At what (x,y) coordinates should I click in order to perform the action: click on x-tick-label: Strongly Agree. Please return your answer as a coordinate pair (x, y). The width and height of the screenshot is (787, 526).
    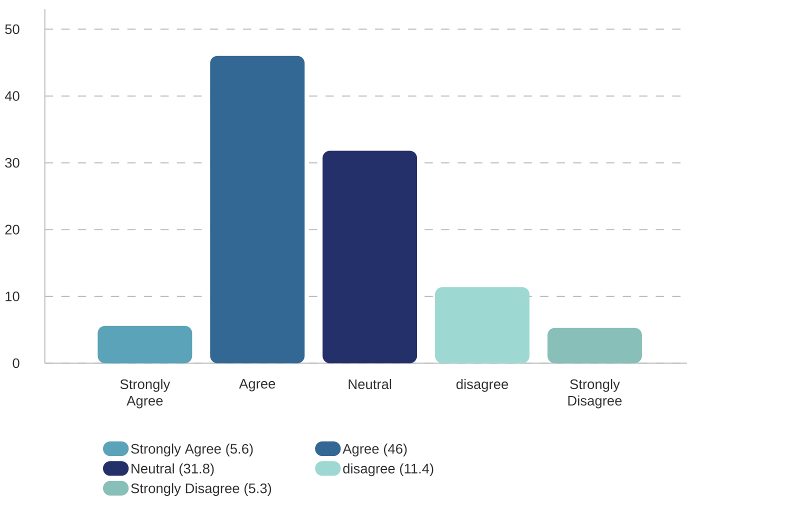
    Looking at the image, I should click on (145, 394).